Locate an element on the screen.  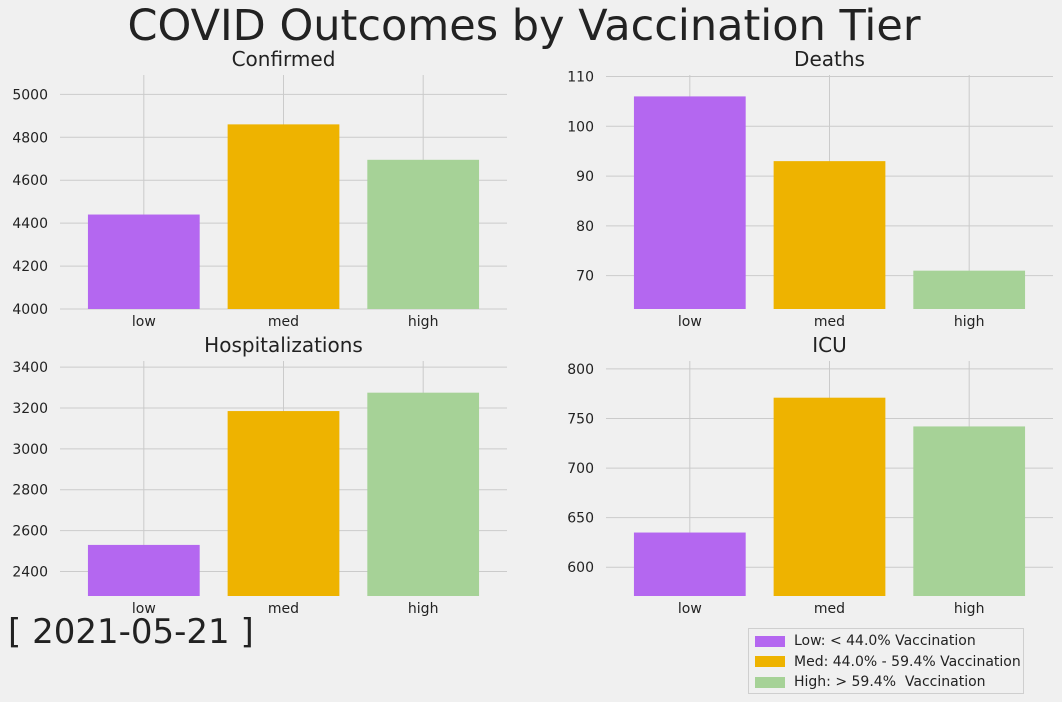
panel-title: Hospitalizations is located at coordinates (283, 345).